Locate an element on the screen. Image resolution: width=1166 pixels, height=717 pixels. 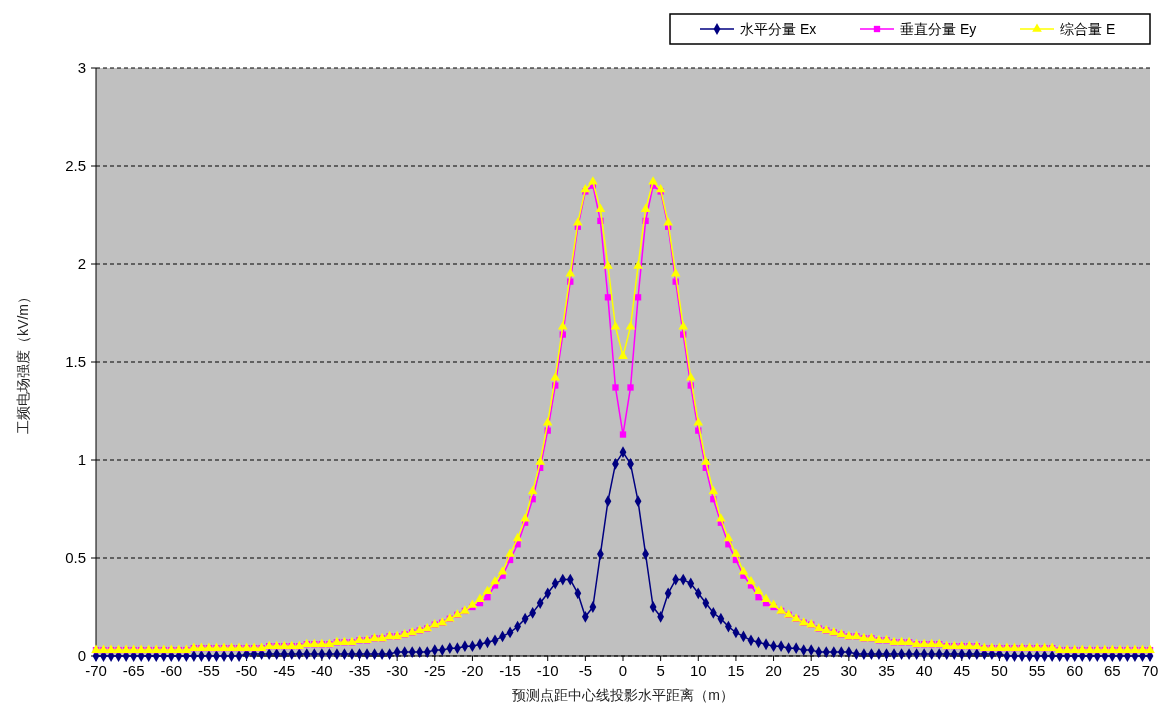
y-axis-title: 工频电场强度（kV/m） is located at coordinates (23, 362).